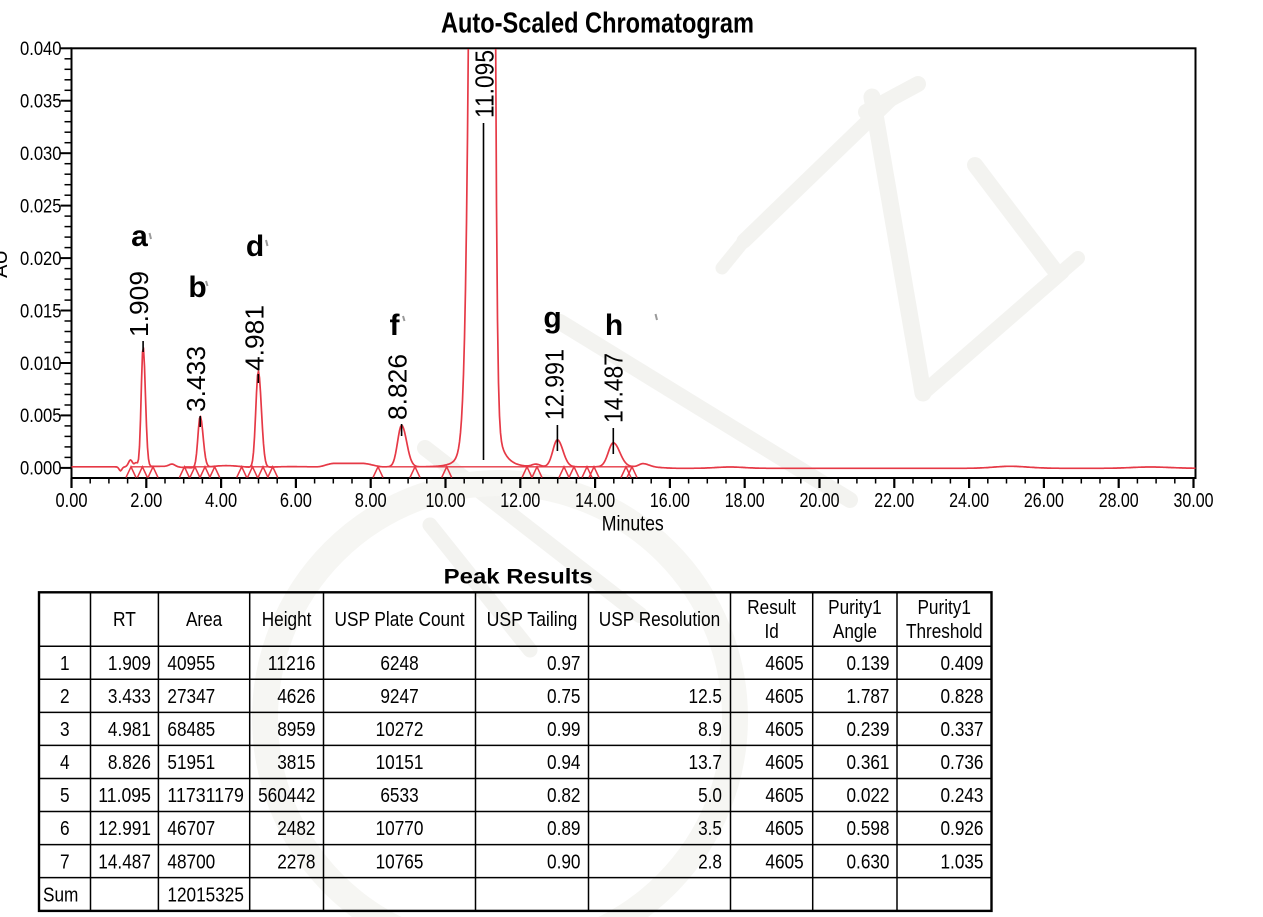 Image resolution: width=1263 pixels, height=917 pixels. What do you see at coordinates (191, 763) in the screenshot?
I see `svg-text: 51951` at bounding box center [191, 763].